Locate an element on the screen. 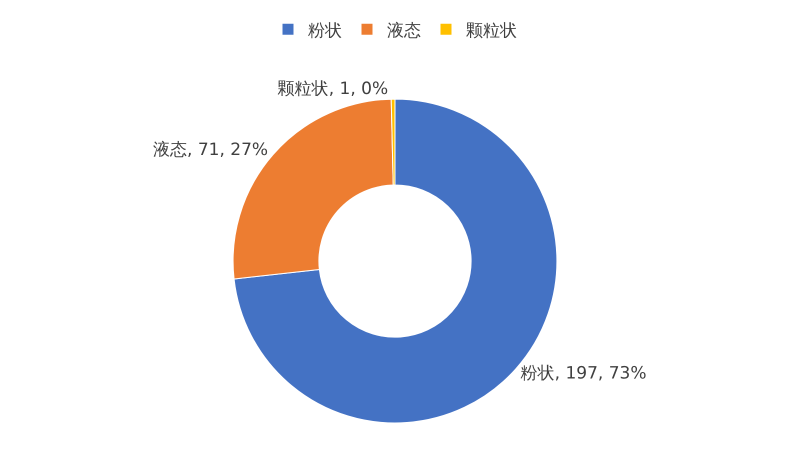  data-label: 液态, 71, 27% is located at coordinates (210, 150).